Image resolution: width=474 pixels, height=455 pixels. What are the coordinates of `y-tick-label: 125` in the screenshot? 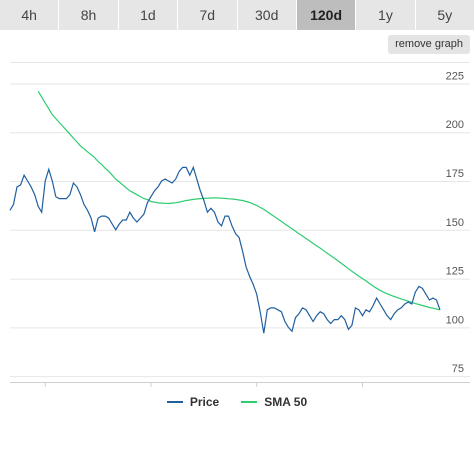 It's located at (455, 272).